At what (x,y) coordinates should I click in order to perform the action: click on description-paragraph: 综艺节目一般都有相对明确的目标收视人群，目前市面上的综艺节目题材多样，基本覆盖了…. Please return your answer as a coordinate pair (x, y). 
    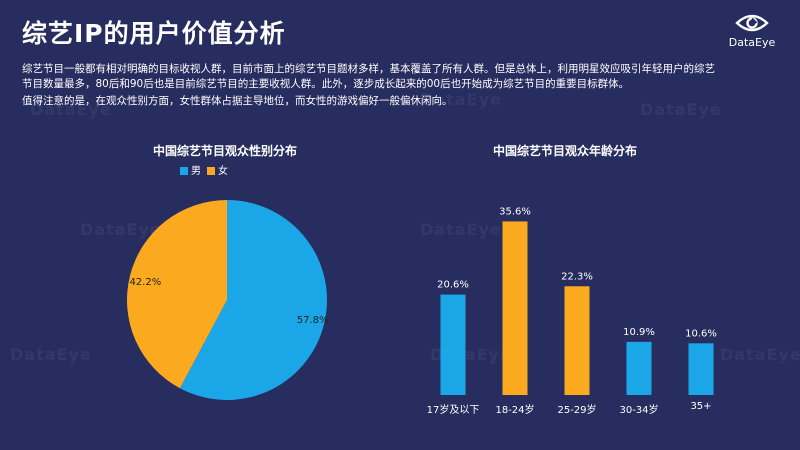
    Looking at the image, I should click on (368, 76).